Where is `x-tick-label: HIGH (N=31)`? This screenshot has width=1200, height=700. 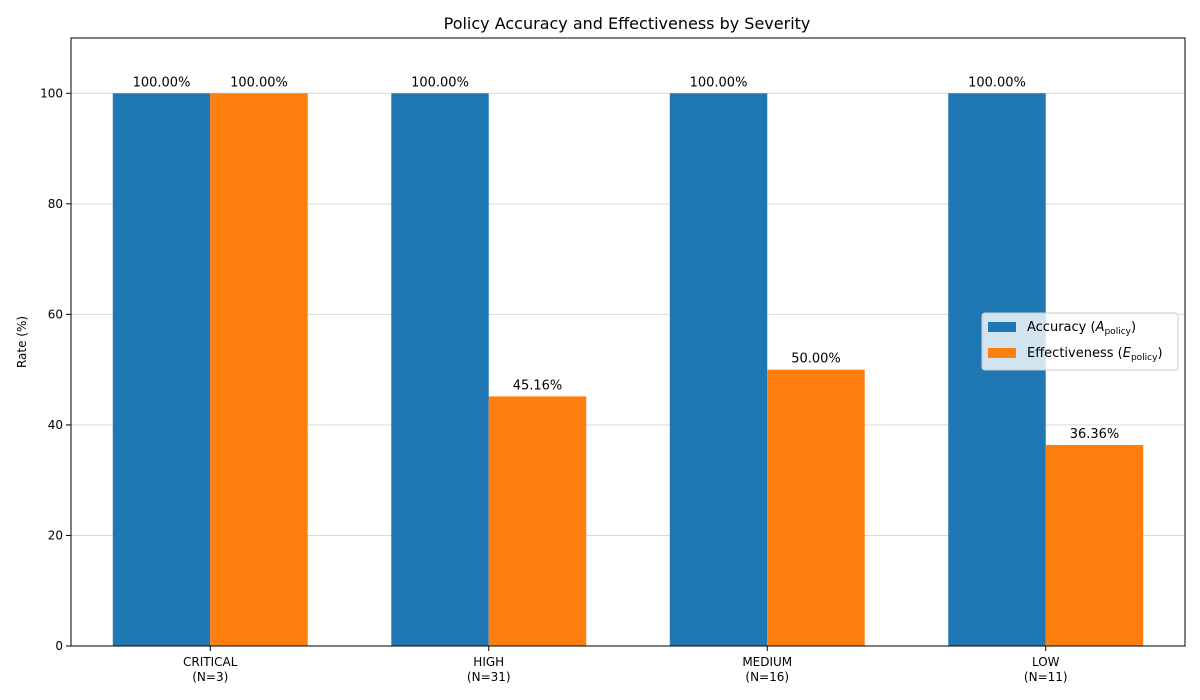
x-tick-label: HIGH (N=31) is located at coordinates (489, 669).